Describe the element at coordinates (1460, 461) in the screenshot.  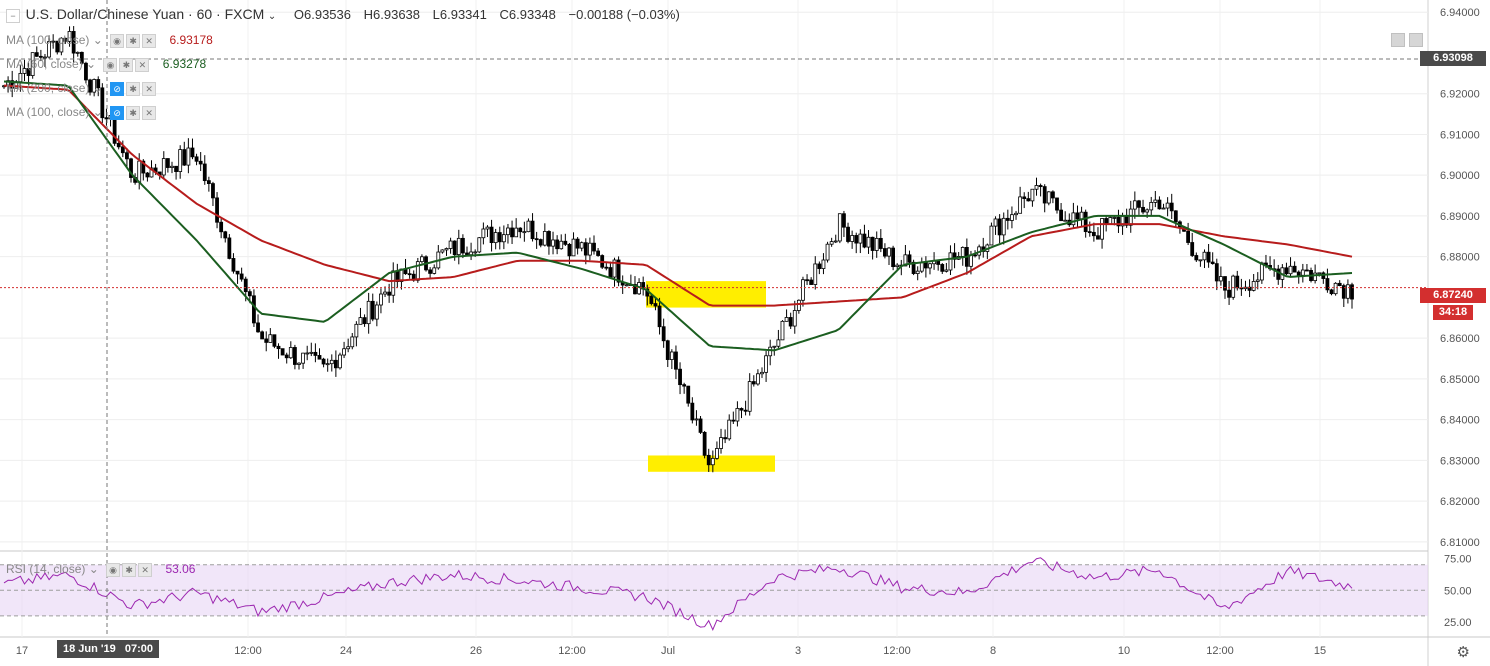
I see `price-tick-label: 6.83000` at that location.